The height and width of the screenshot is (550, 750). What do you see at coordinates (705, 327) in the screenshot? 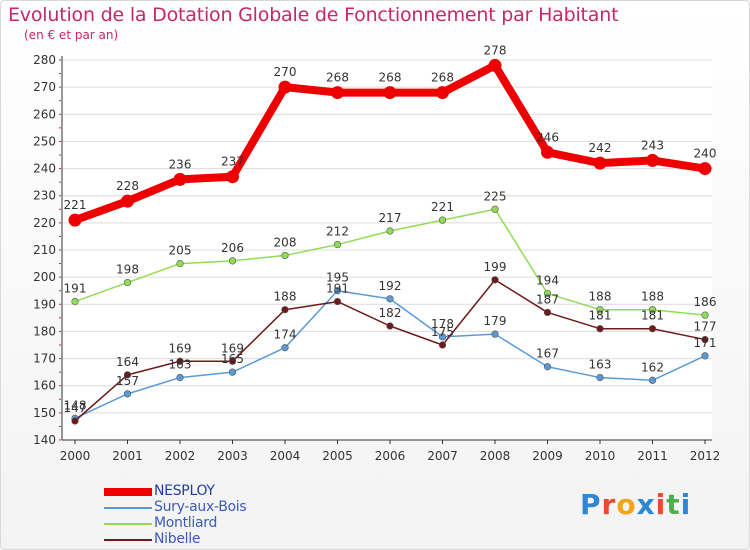
I see `data-label: 177` at bounding box center [705, 327].